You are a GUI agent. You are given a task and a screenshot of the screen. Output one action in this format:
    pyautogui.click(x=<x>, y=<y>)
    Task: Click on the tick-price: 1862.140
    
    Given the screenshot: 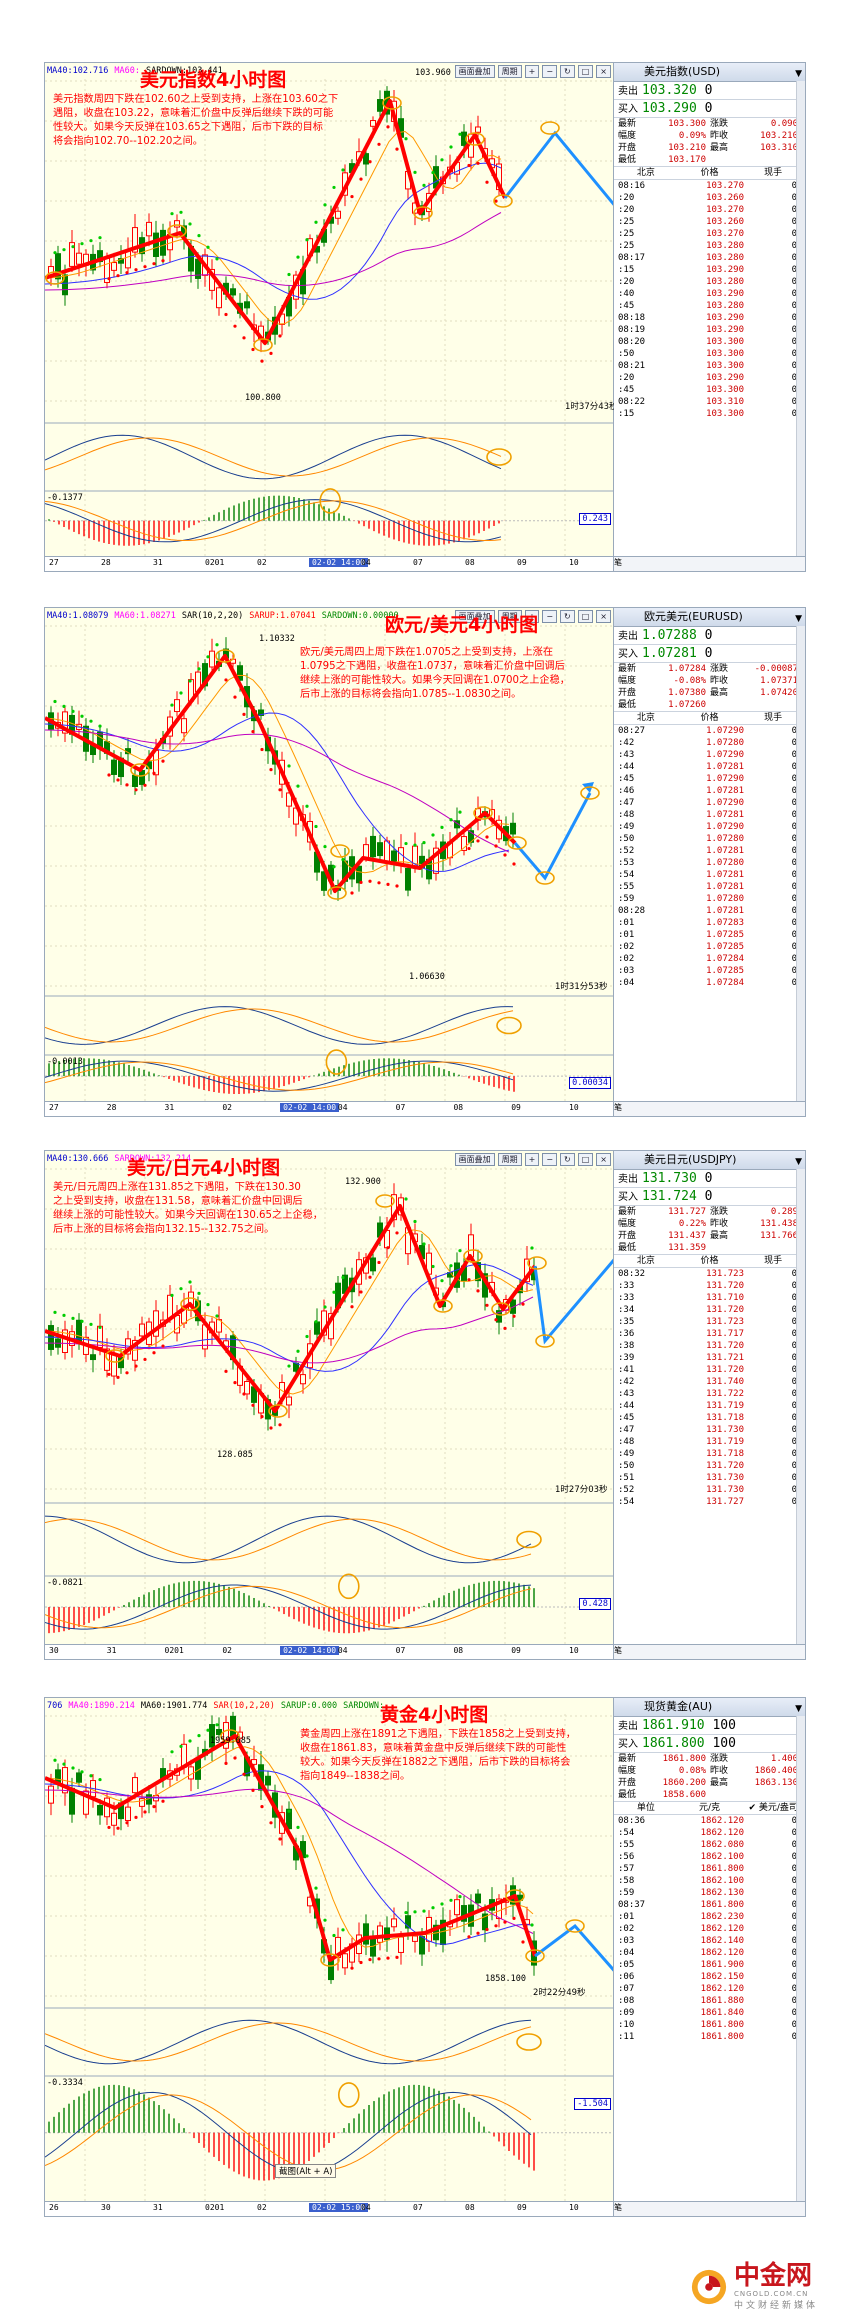 What is the action you would take?
    pyautogui.click(x=722, y=1941)
    